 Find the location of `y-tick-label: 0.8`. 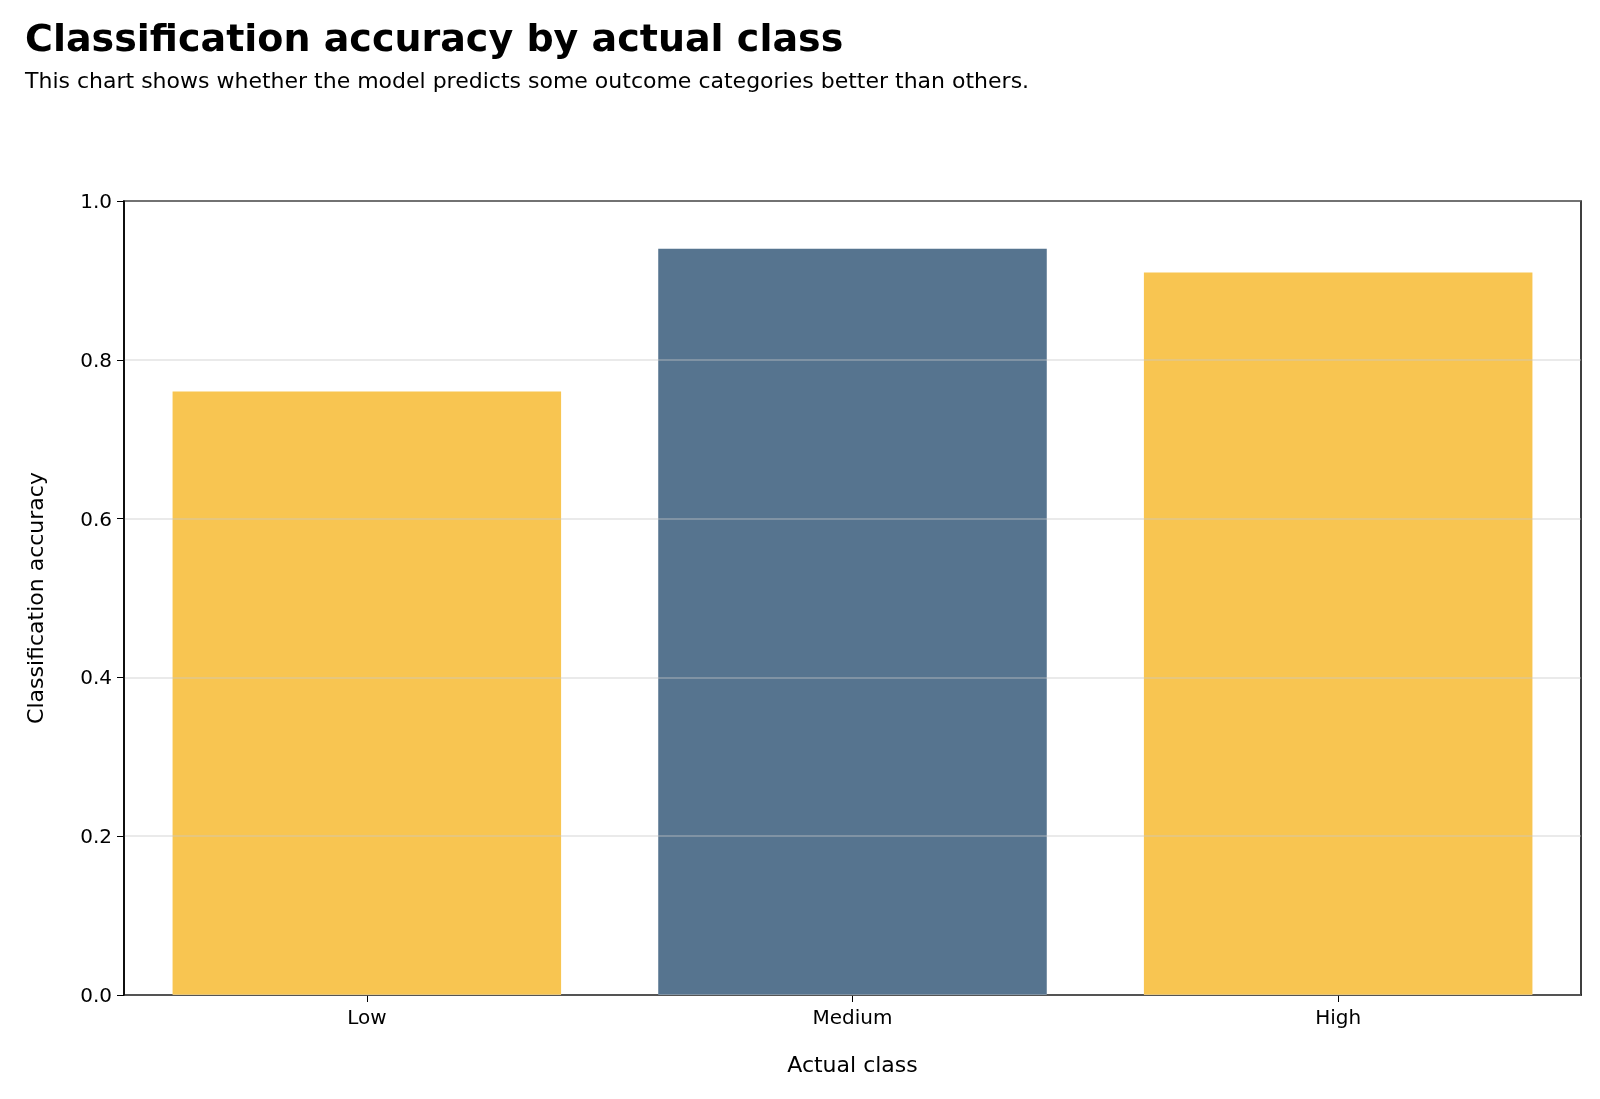

y-tick-label: 0.8 is located at coordinates (96, 359).